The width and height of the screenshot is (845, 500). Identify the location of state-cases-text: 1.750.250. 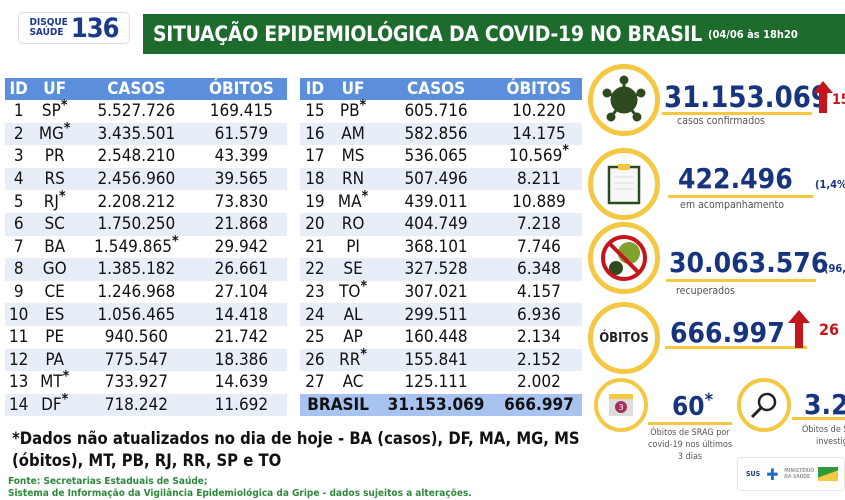
(136, 224).